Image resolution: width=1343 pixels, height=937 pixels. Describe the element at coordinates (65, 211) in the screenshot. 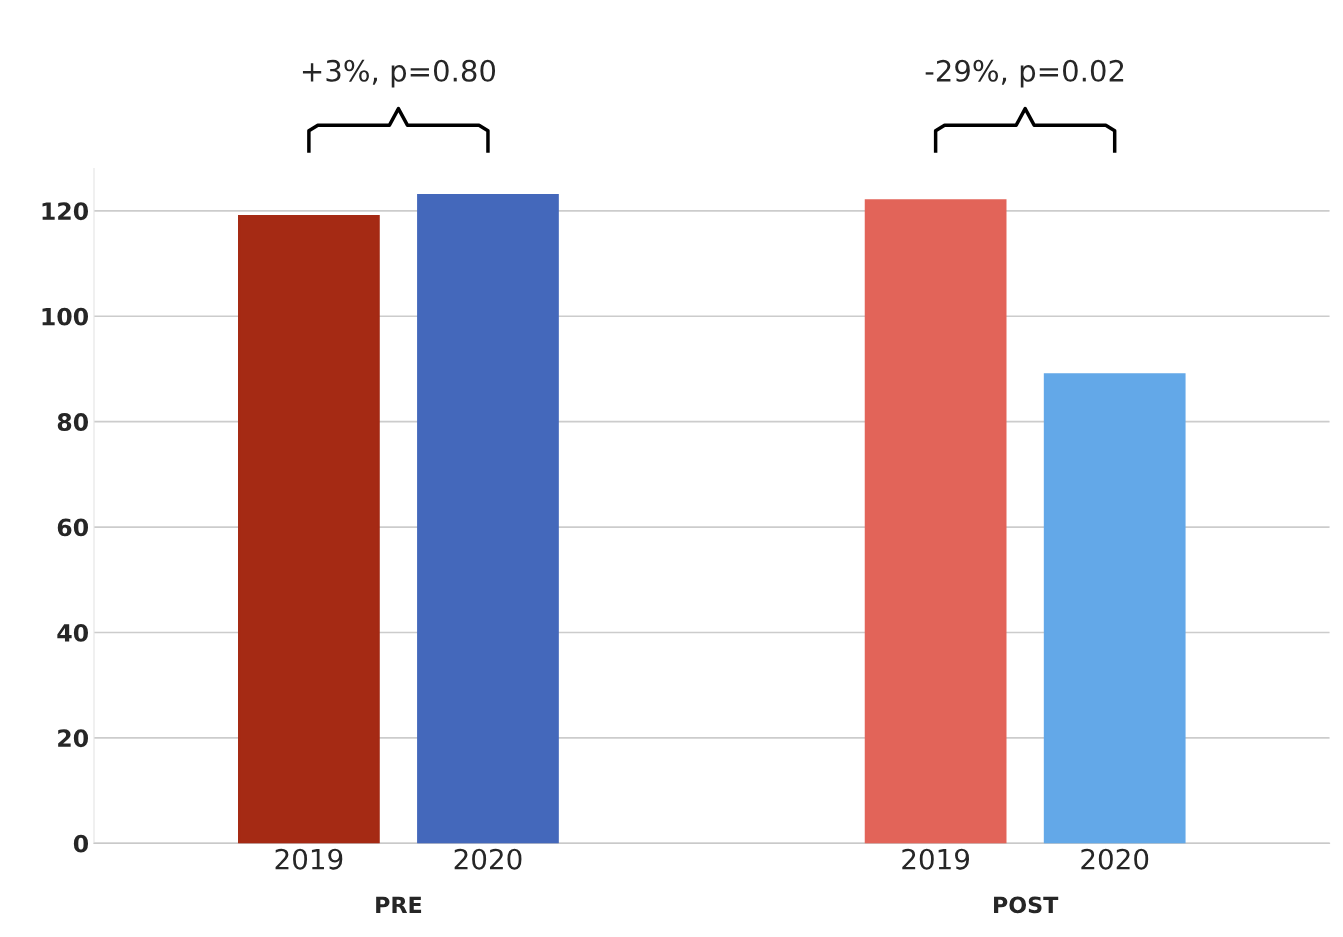

I see `y-tick-label: 120` at that location.